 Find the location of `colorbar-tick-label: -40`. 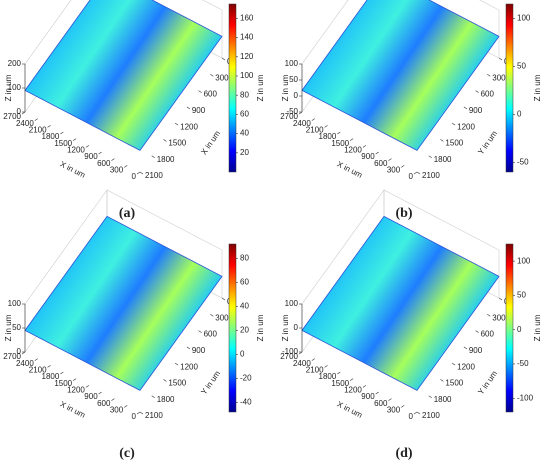

colorbar-tick-label: -40 is located at coordinates (246, 402).